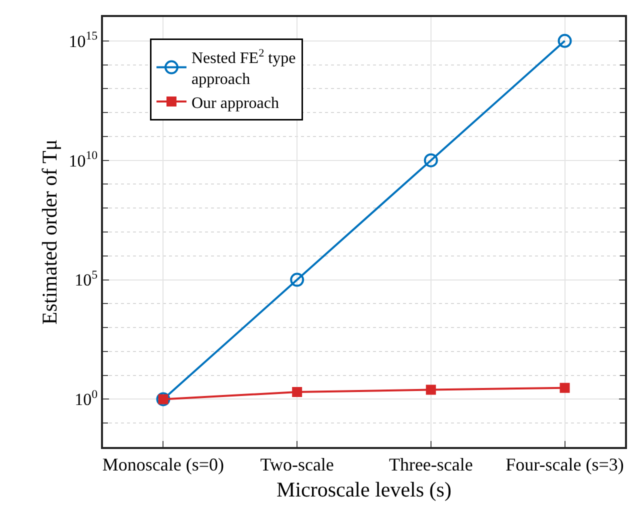 The image size is (643, 508). Describe the element at coordinates (86, 398) in the screenshot. I see `y-tick-label: 10$^{0}$` at that location.